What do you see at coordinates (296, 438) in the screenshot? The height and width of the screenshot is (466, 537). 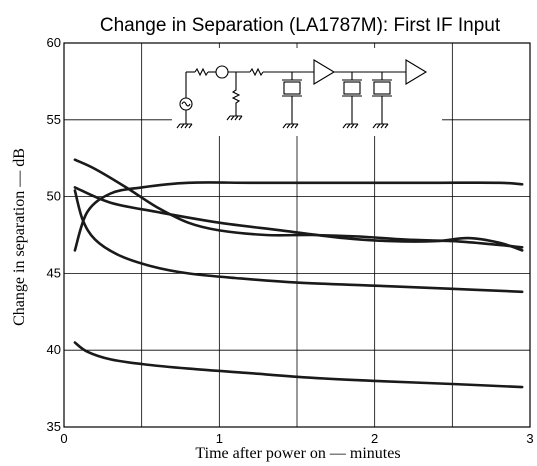 I see `x-tick-labels: 0 1 2 3` at bounding box center [296, 438].